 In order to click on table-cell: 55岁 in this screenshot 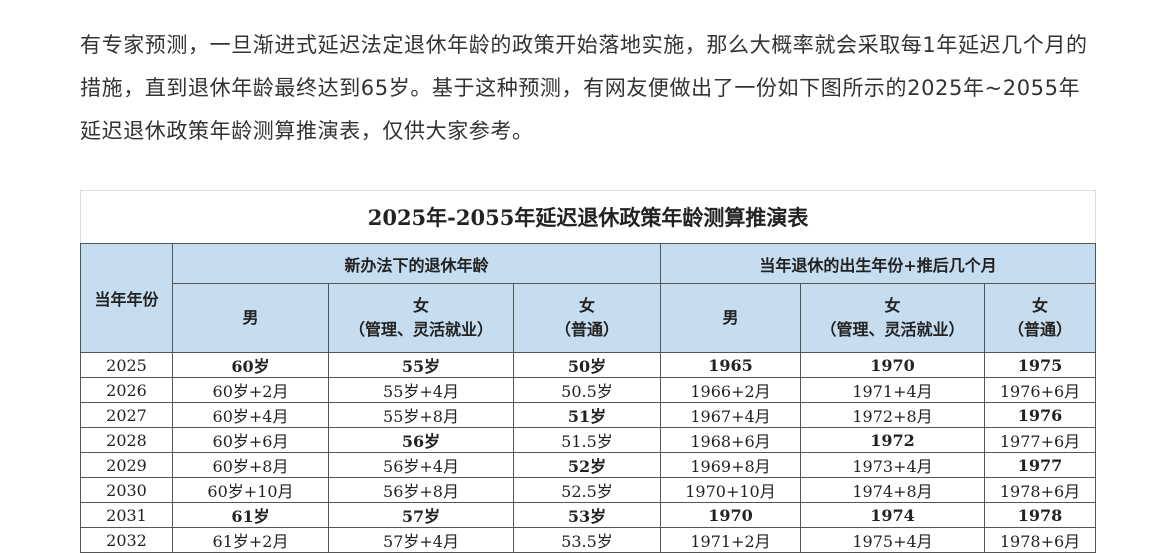, I will do `click(421, 365)`.